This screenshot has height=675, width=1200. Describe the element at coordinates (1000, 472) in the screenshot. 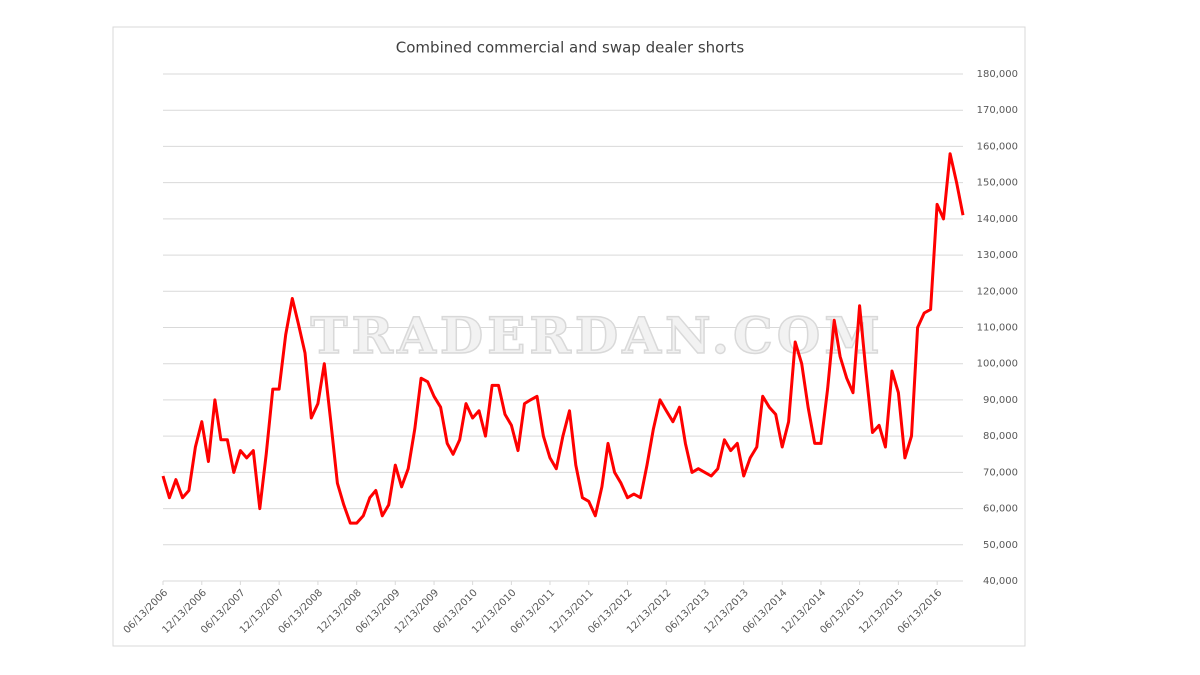

I see `y-tick-label: 70,000` at that location.